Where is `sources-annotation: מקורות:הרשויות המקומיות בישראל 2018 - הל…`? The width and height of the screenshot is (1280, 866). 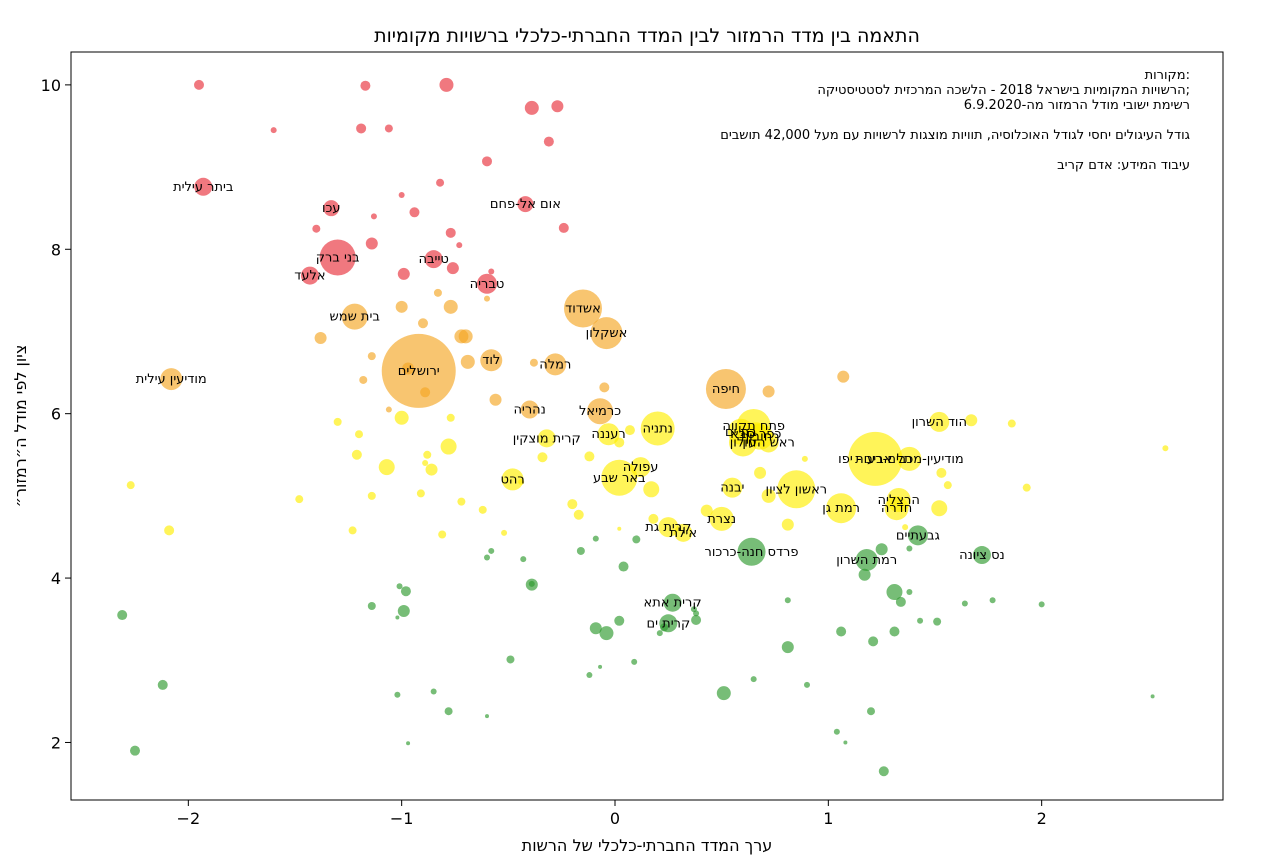 sources-annotation: מקורות:הרשויות המקומיות בישראל 2018 - הל… is located at coordinates (955, 120).